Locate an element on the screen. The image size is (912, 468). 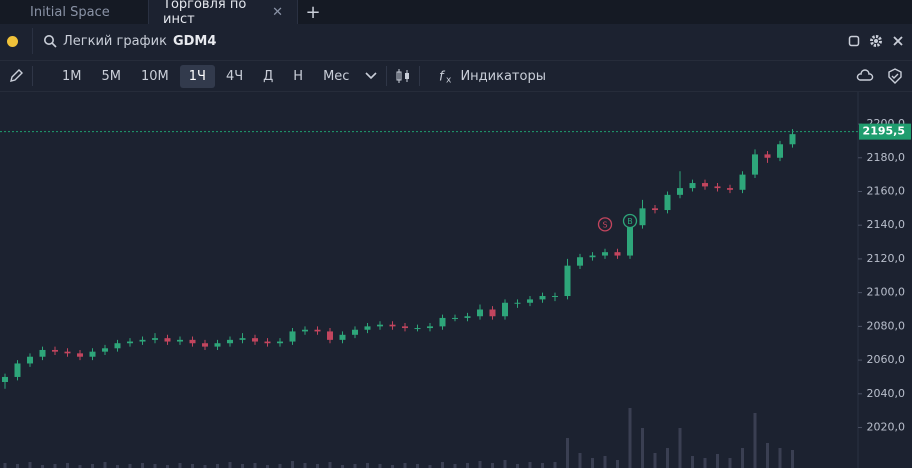
chevron-icon is located at coordinates (371, 76).